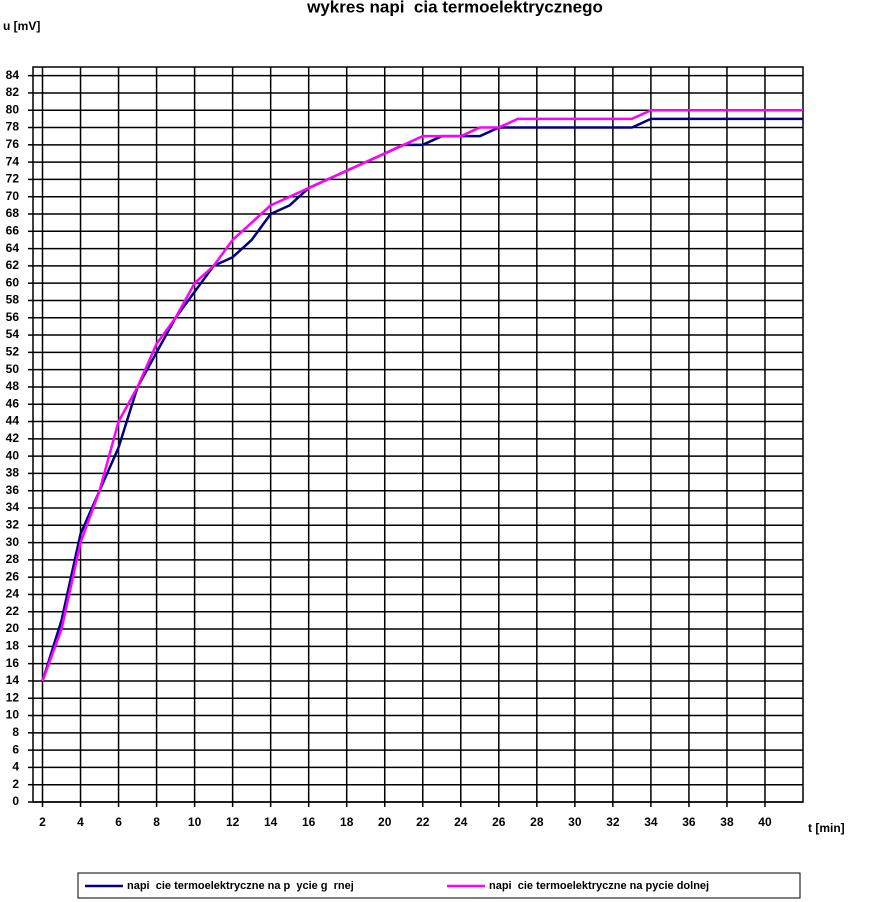  I want to click on x-tick-label: 16, so click(309, 822).